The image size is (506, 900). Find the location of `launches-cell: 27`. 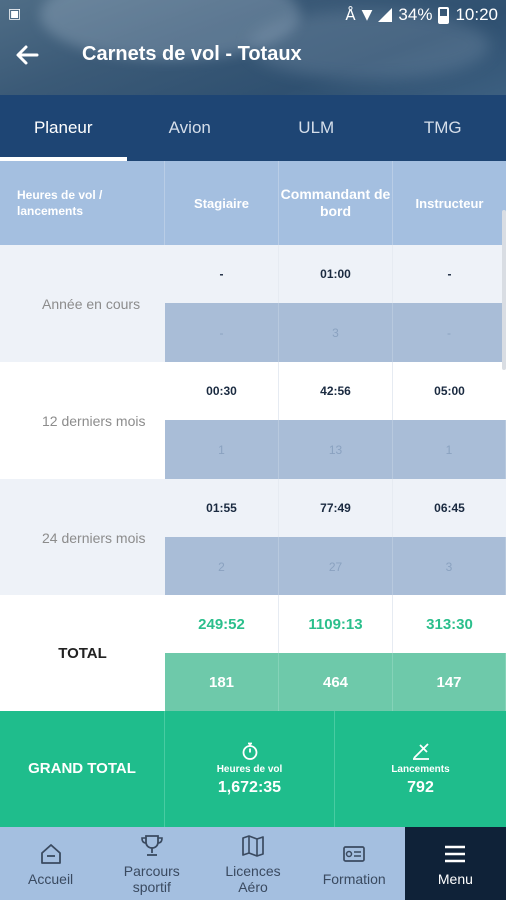

launches-cell: 27 is located at coordinates (336, 566).